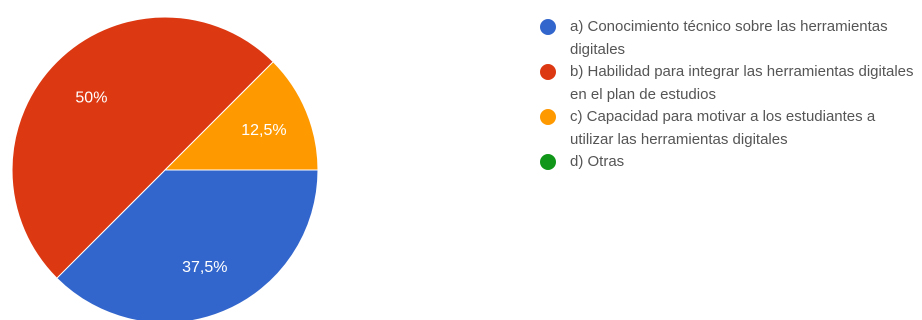 This screenshot has height=320, width=922. Describe the element at coordinates (730, 162) in the screenshot. I see `legend-item-d: d) Otras` at that location.